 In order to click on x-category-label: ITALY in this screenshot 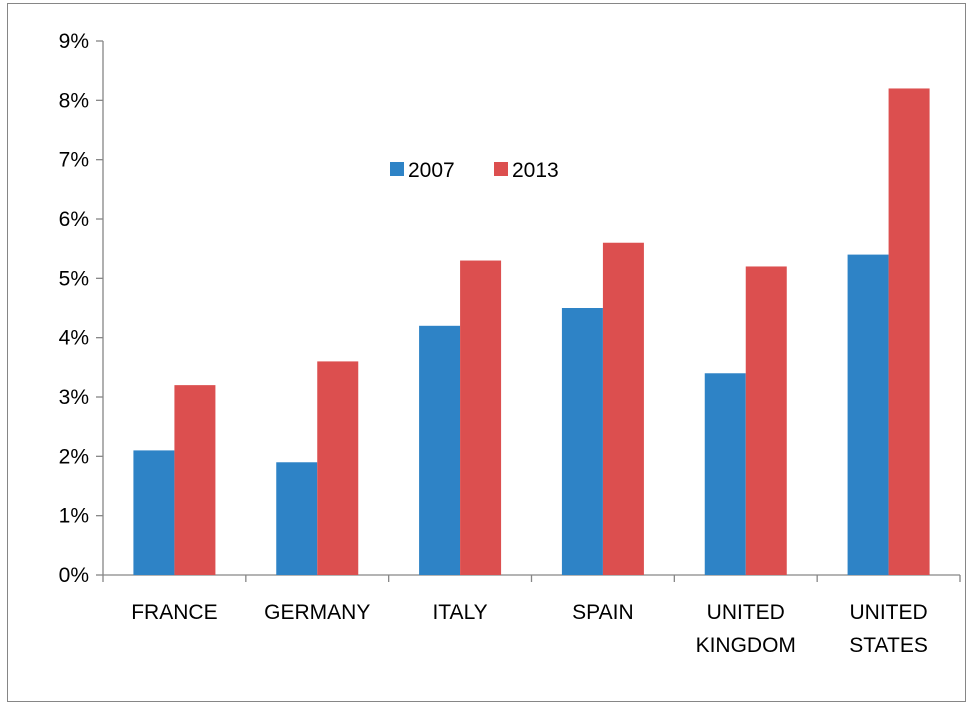, I will do `click(459, 612)`.